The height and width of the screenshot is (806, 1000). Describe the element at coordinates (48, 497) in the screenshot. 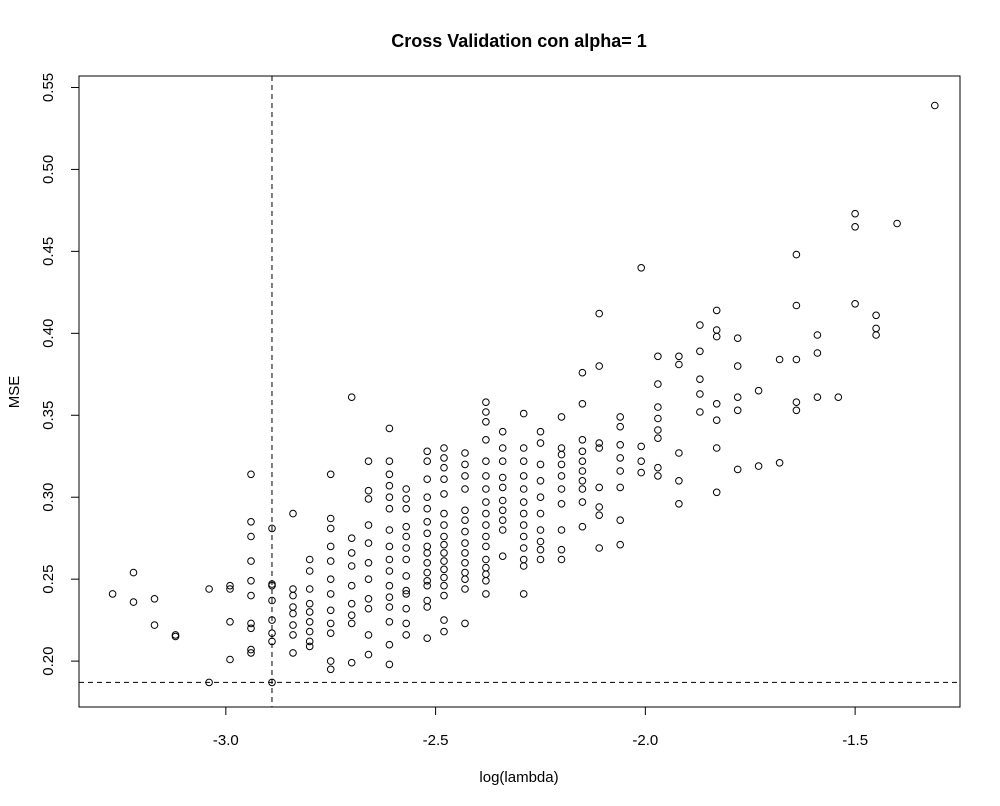

I see `y-tick-label: 0.30` at that location.